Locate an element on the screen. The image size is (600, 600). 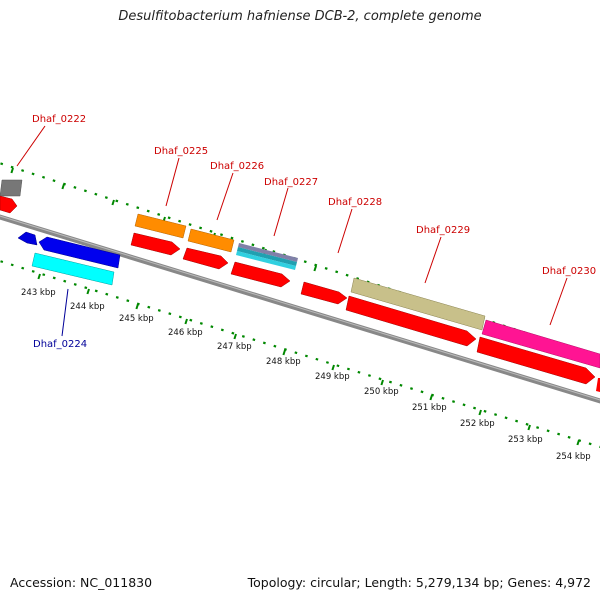
gene-label-dhaf-0229: Dhaf_0229 is located at coordinates (443, 230).